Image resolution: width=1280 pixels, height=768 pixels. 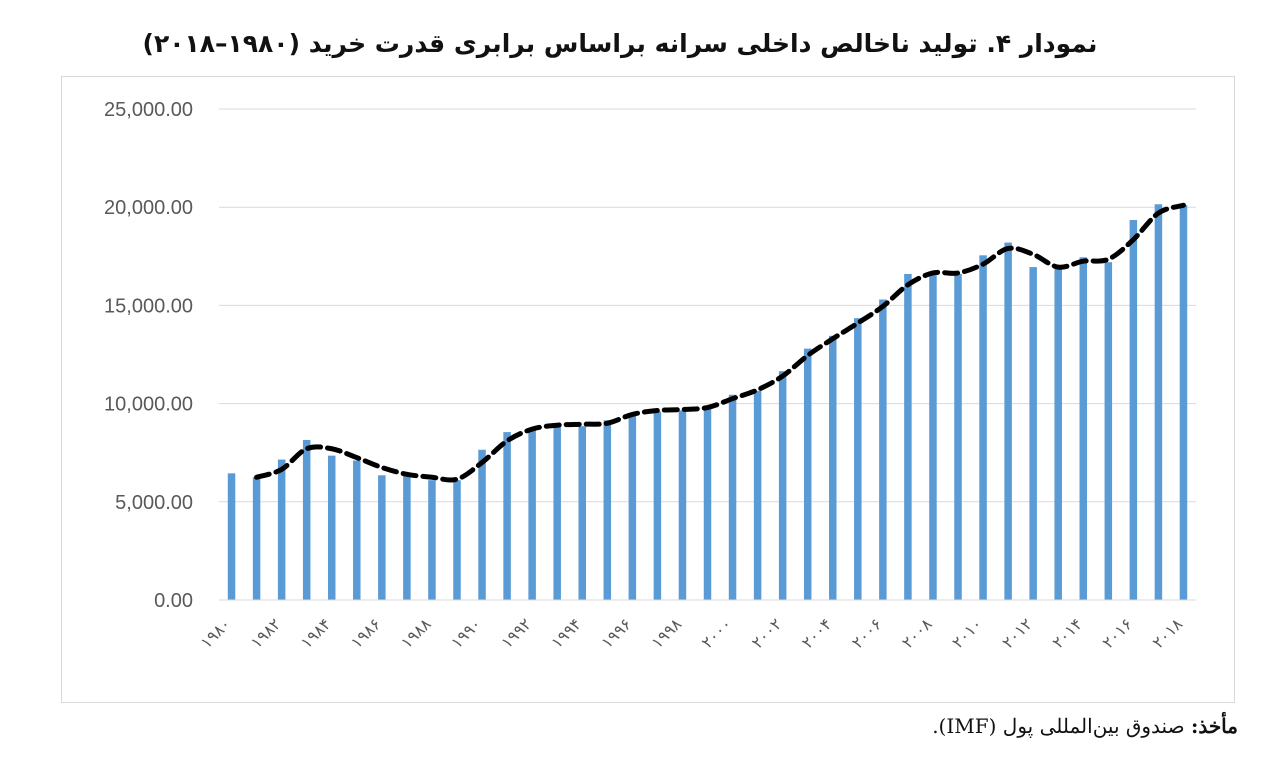 I want to click on bar-2016, so click(x=1133, y=409).